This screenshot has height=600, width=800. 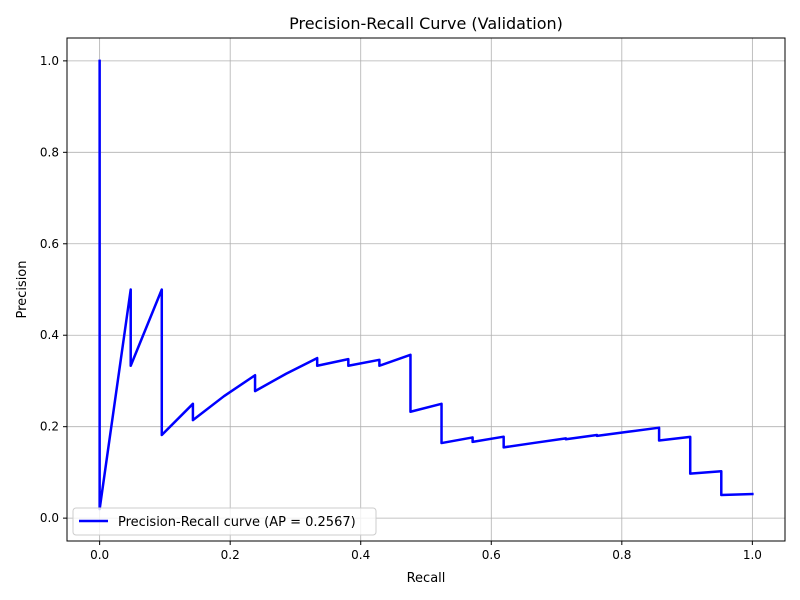 What do you see at coordinates (22, 289) in the screenshot?
I see `y-axis-title: Precision` at bounding box center [22, 289].